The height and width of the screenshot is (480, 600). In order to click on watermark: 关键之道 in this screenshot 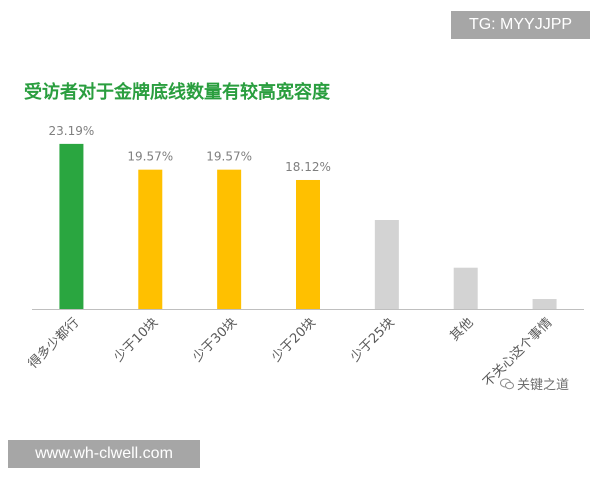, I will do `click(534, 383)`.